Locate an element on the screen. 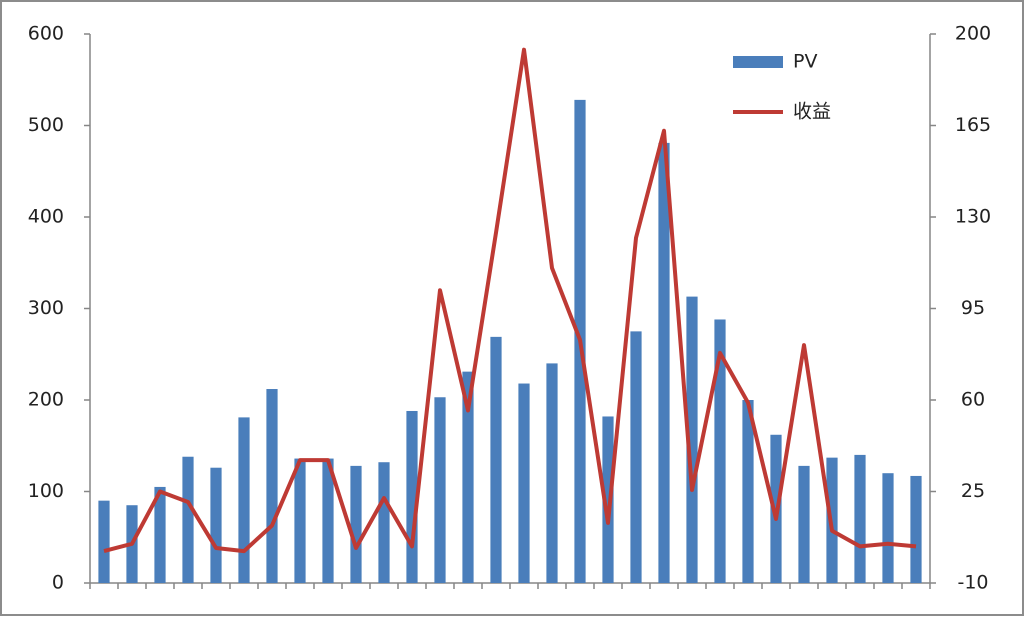 The image size is (1024, 620). y-tick-label: 600 is located at coordinates (46, 34).